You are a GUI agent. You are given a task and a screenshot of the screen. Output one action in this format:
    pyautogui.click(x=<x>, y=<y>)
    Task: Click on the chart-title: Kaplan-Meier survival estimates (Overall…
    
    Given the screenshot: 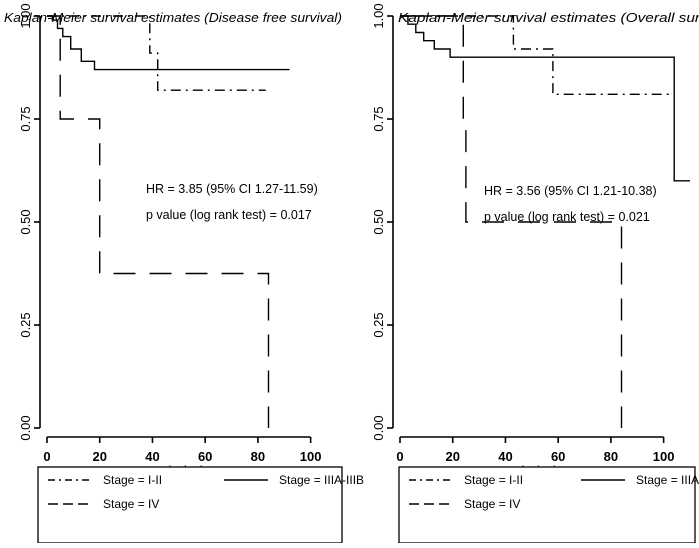 What is the action you would take?
    pyautogui.click(x=548, y=18)
    